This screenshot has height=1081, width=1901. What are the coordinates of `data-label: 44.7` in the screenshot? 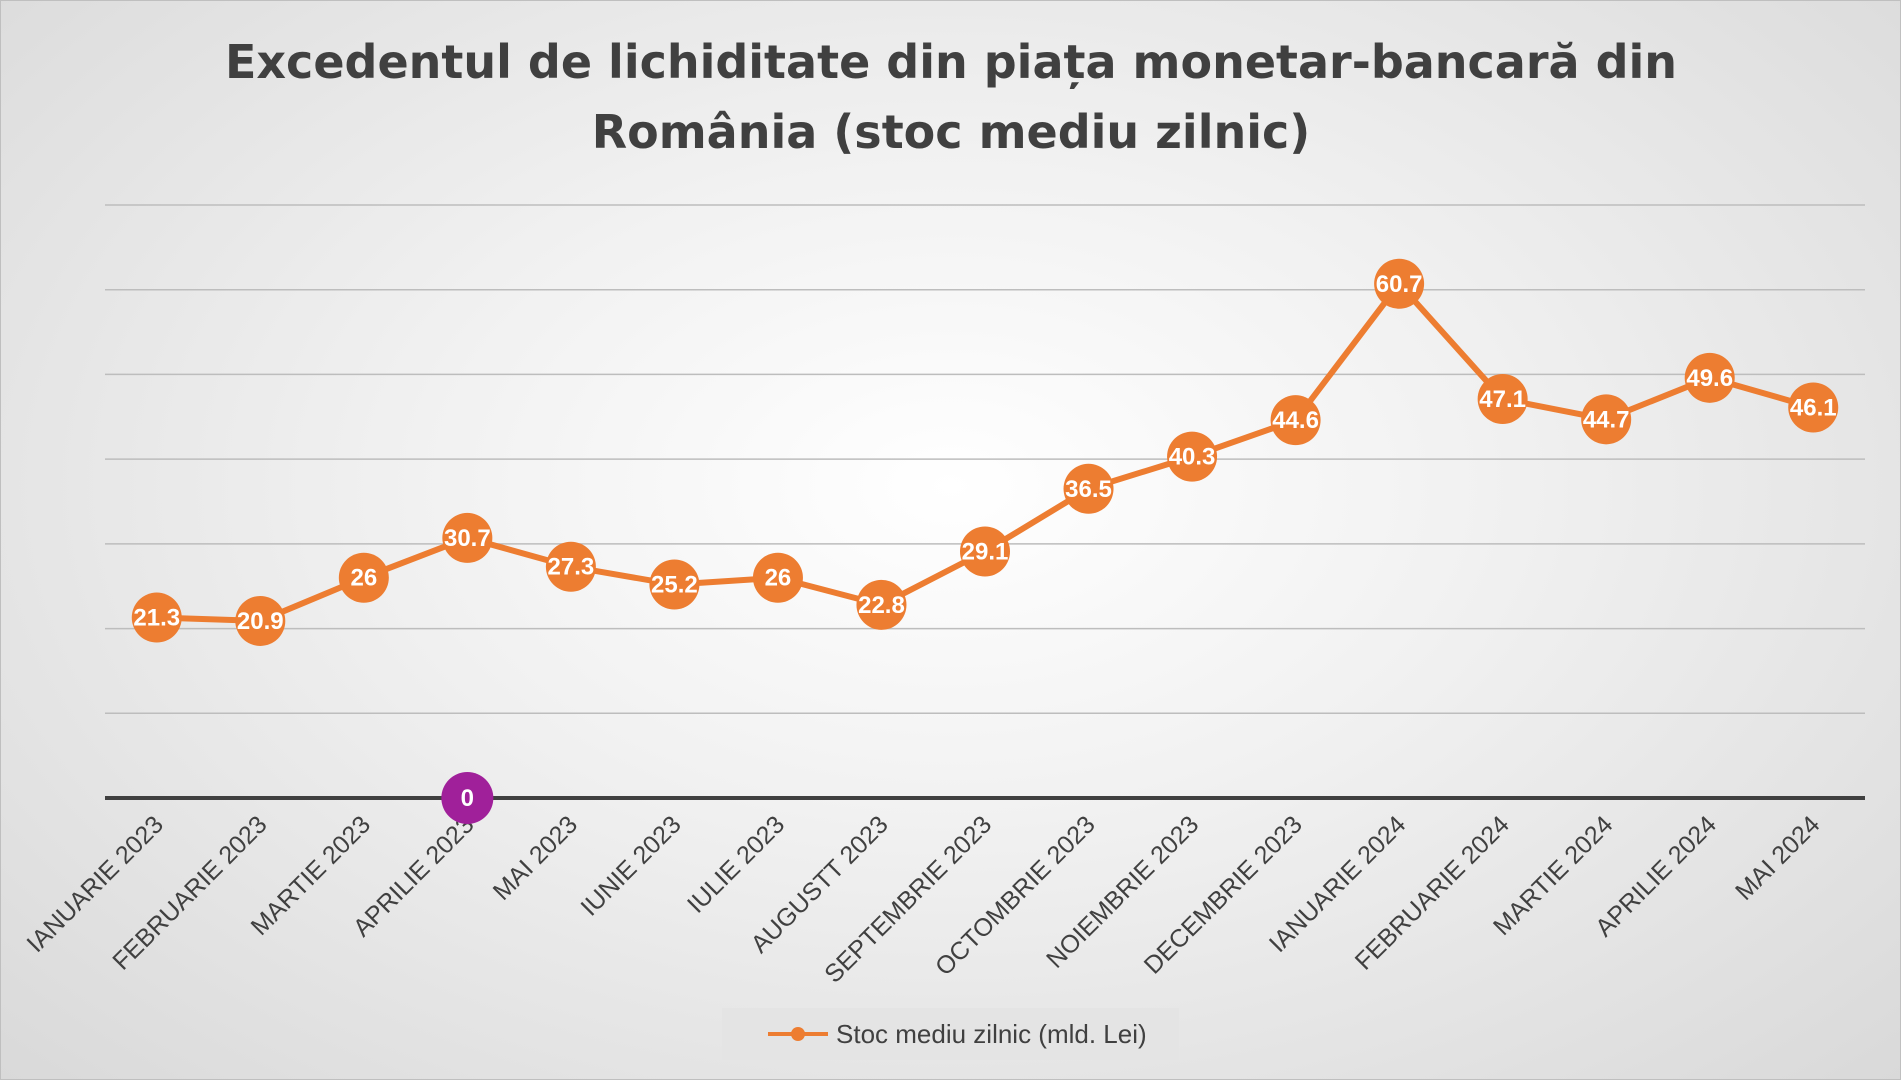 It's located at (1606, 419).